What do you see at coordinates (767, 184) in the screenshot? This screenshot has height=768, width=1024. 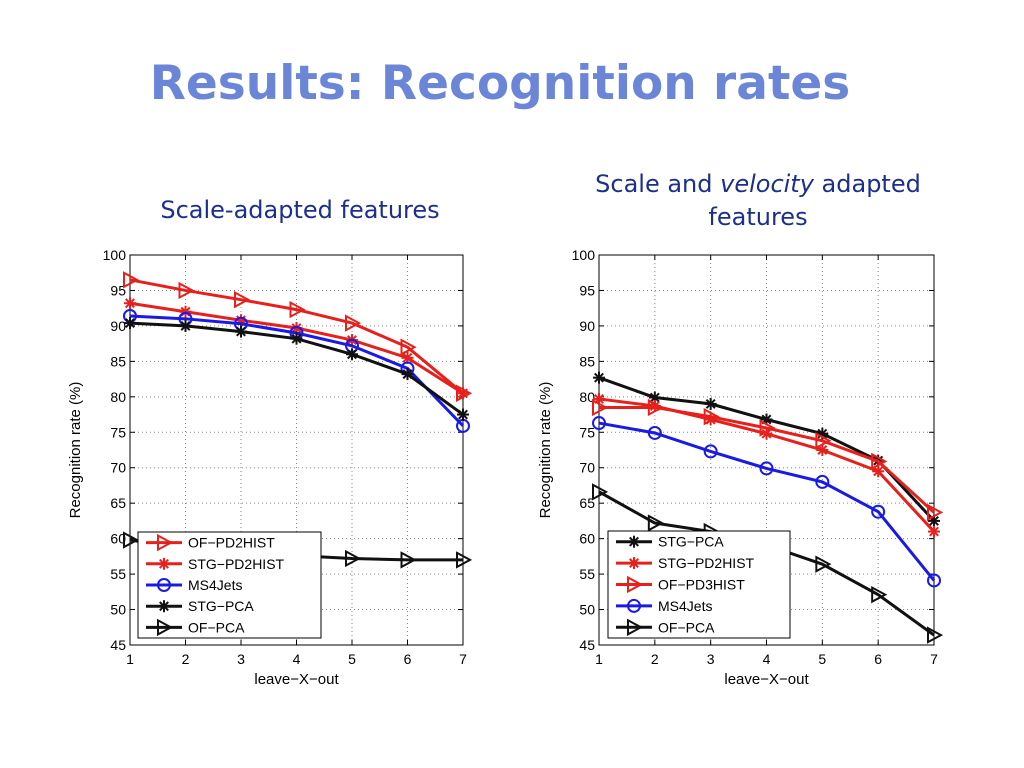 I see `right-title-emphasis: velocity` at bounding box center [767, 184].